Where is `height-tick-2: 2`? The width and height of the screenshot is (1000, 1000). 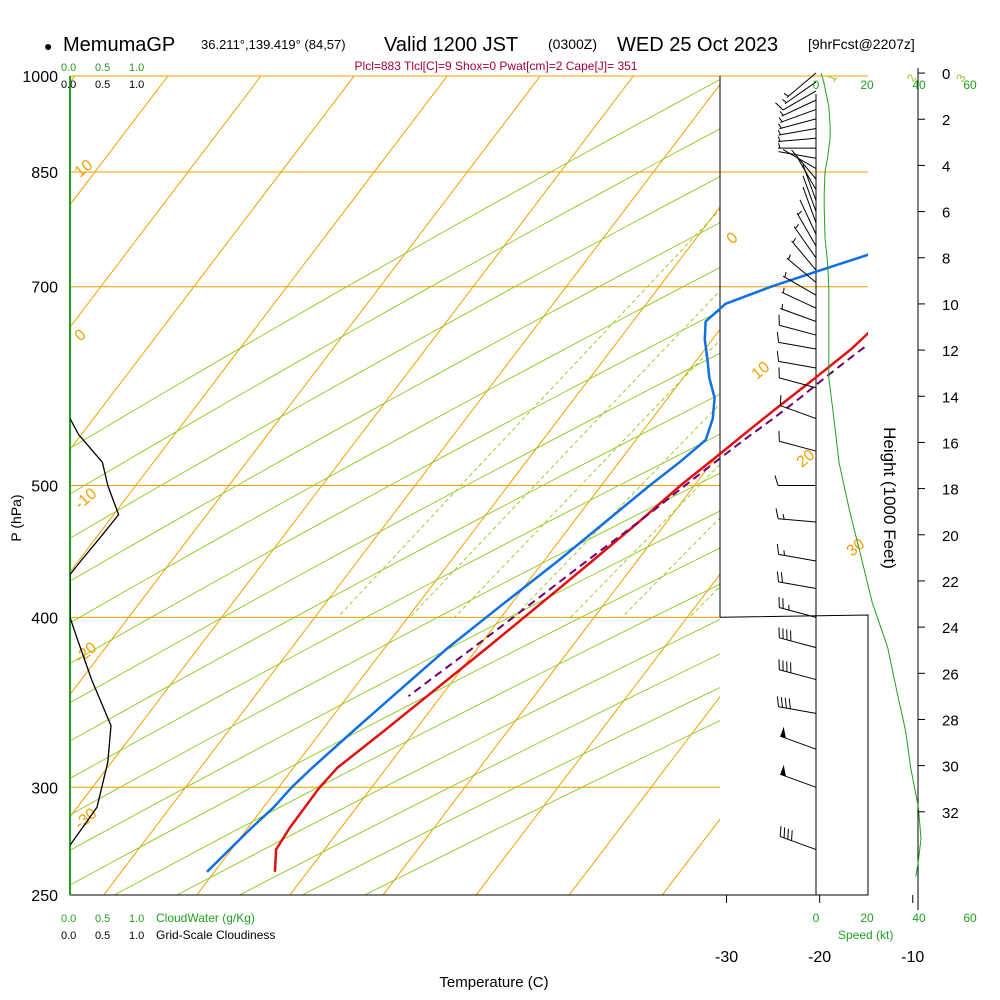
height-tick-2: 2 is located at coordinates (946, 120).